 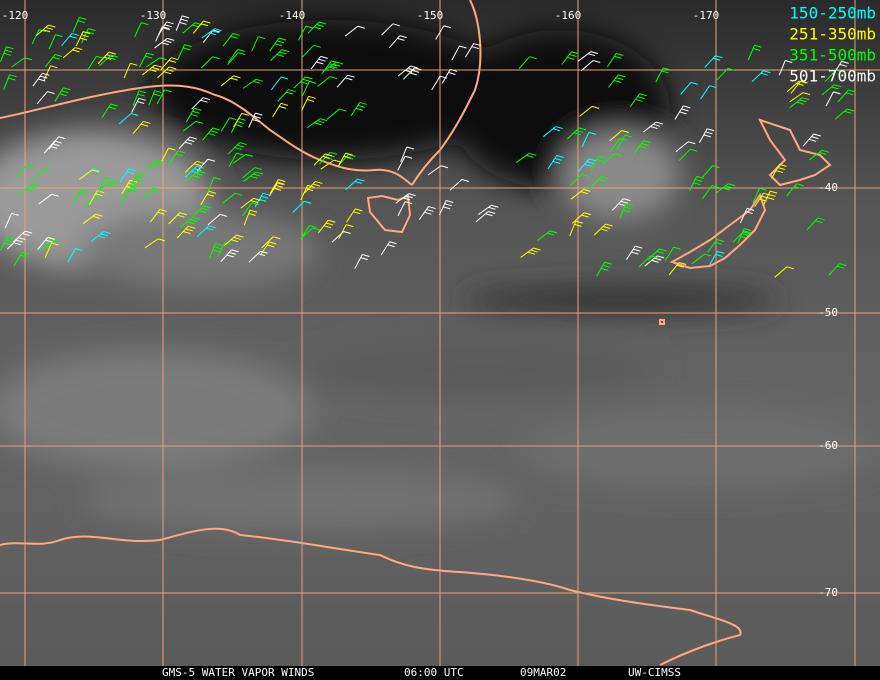 What do you see at coordinates (15, 15) in the screenshot?
I see `longitude-label: -120` at bounding box center [15, 15].